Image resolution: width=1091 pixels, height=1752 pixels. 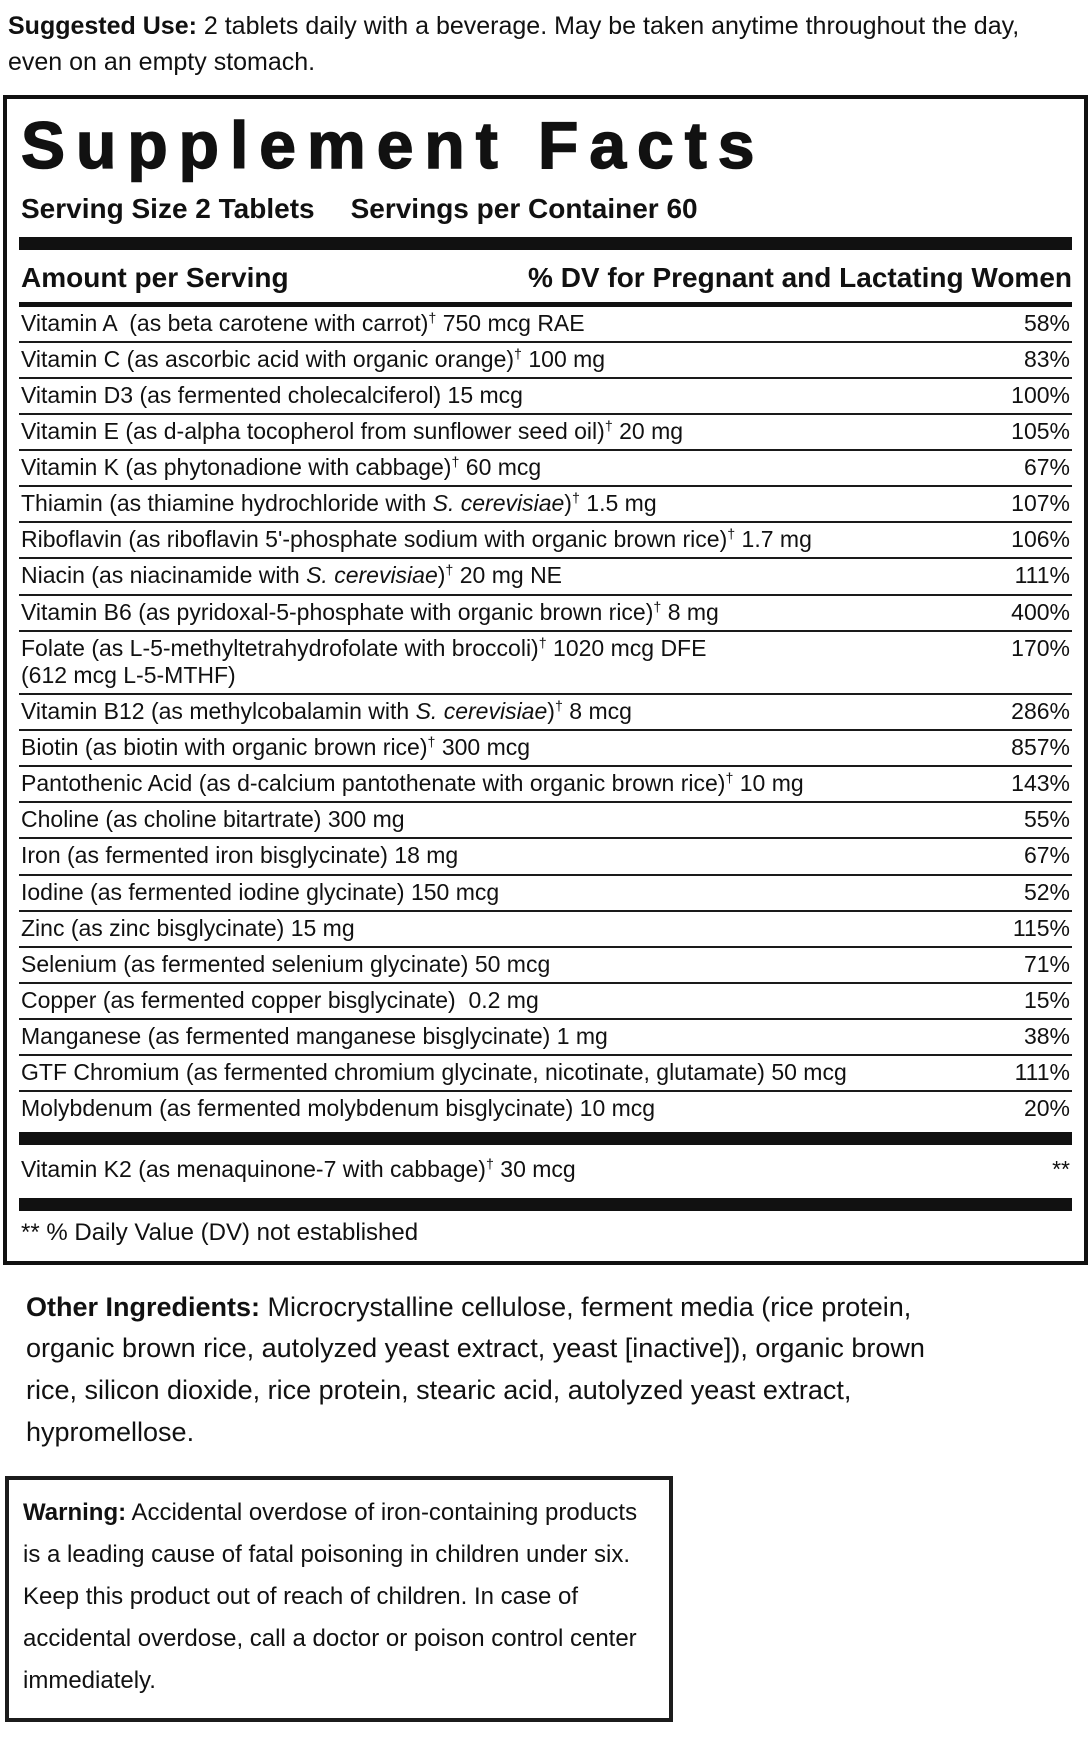 What do you see at coordinates (1046, 1108) in the screenshot?
I see `nutrient-dv: 20%` at bounding box center [1046, 1108].